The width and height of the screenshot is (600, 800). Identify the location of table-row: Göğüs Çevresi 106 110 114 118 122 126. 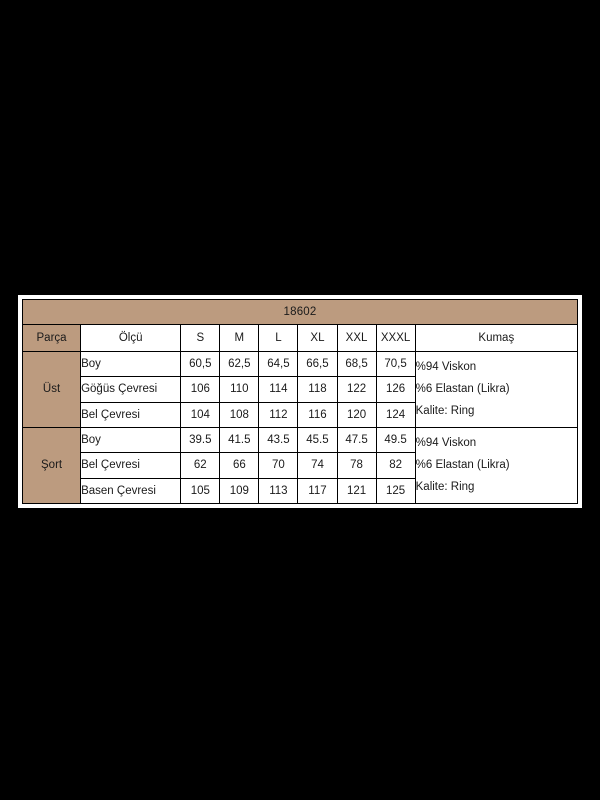
(300, 389).